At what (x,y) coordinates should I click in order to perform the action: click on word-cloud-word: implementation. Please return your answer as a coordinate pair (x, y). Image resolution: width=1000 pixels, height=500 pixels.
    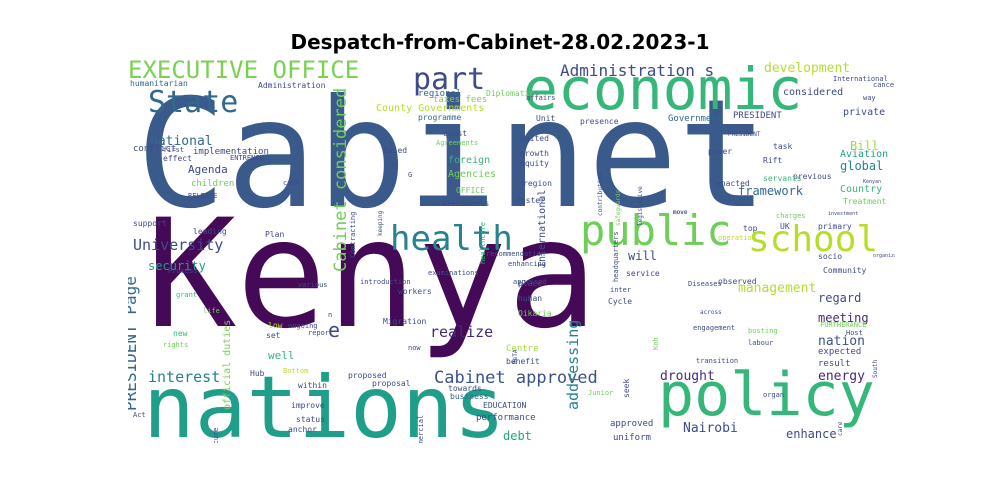
    Looking at the image, I should click on (231, 152).